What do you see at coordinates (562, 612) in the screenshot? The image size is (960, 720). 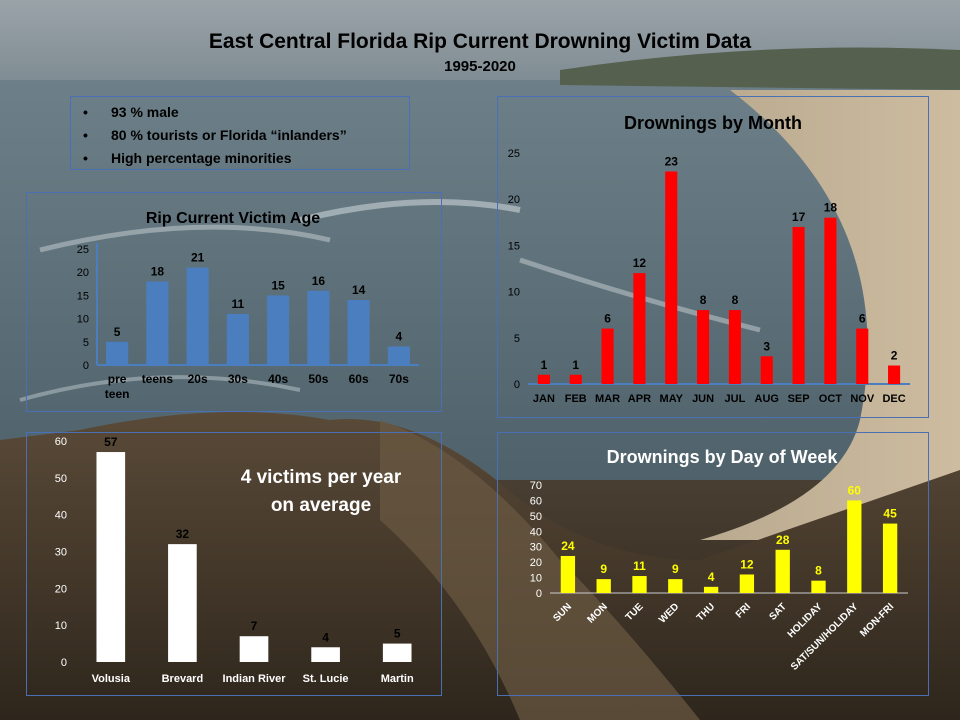 I see `x-tick-label: SUN` at bounding box center [562, 612].